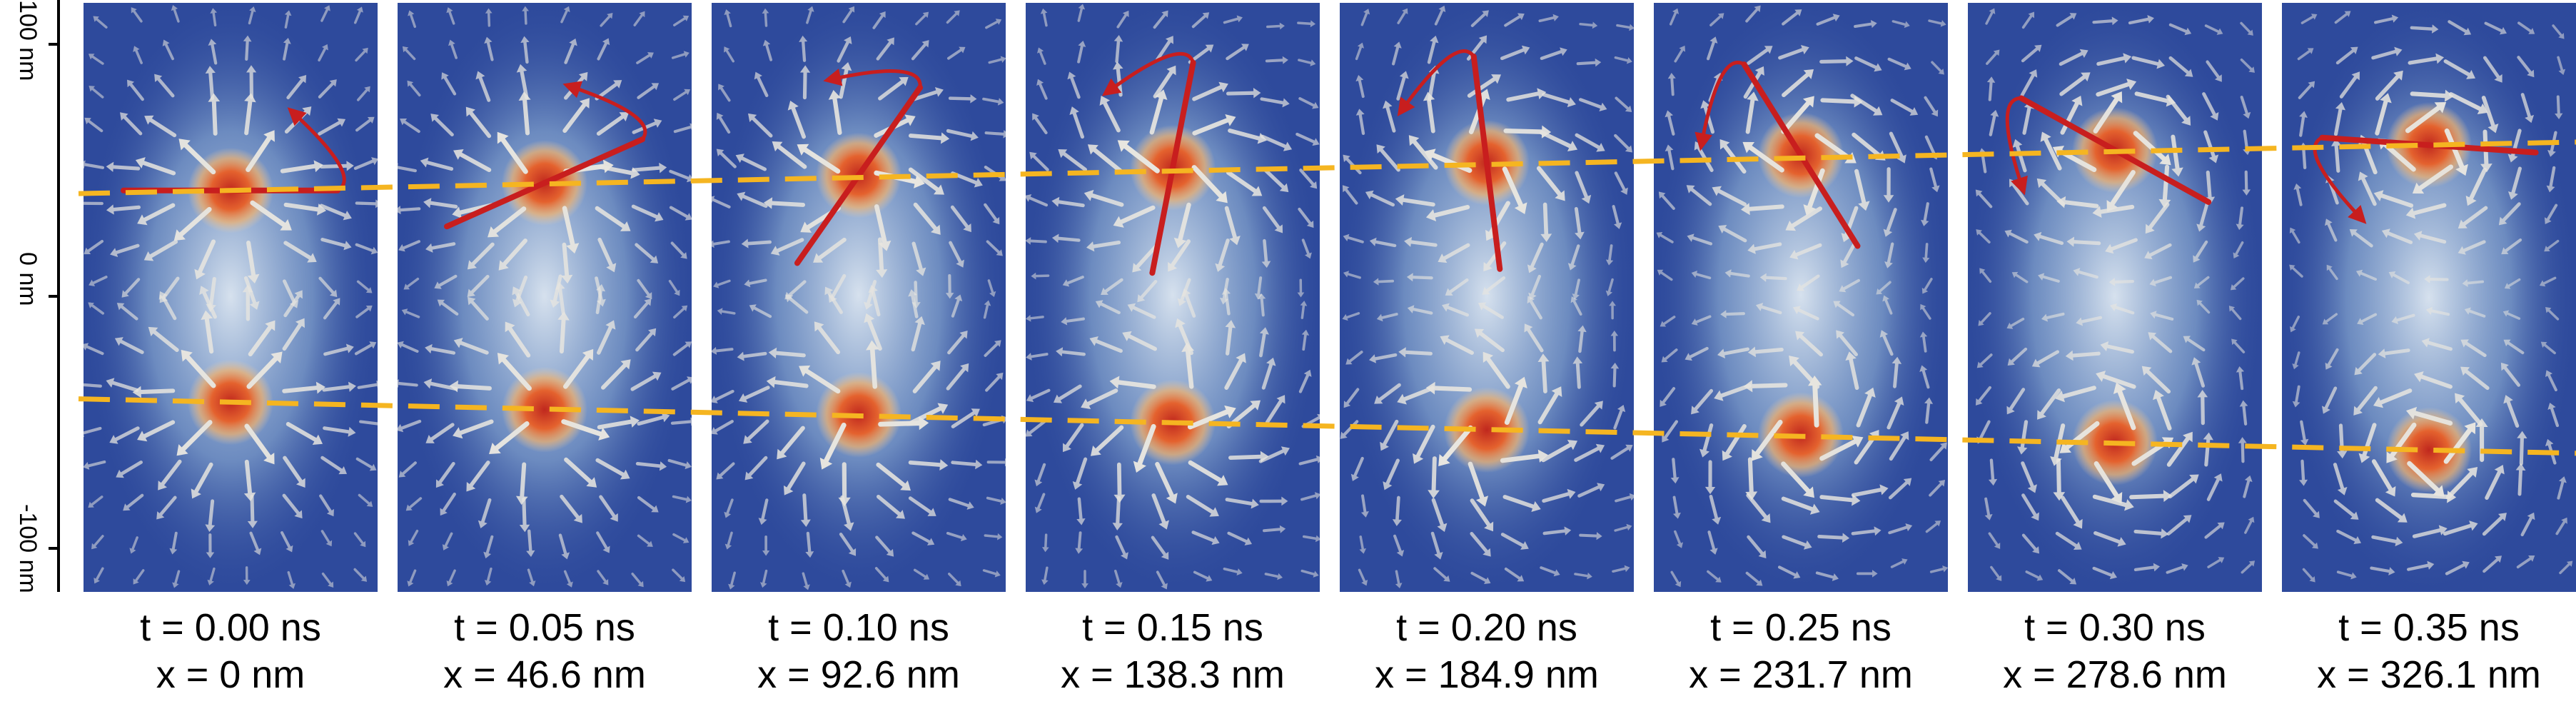 This screenshot has height=704, width=2576. Describe the element at coordinates (231, 627) in the screenshot. I see `frame-time-label: t = 0.00 ns` at that location.